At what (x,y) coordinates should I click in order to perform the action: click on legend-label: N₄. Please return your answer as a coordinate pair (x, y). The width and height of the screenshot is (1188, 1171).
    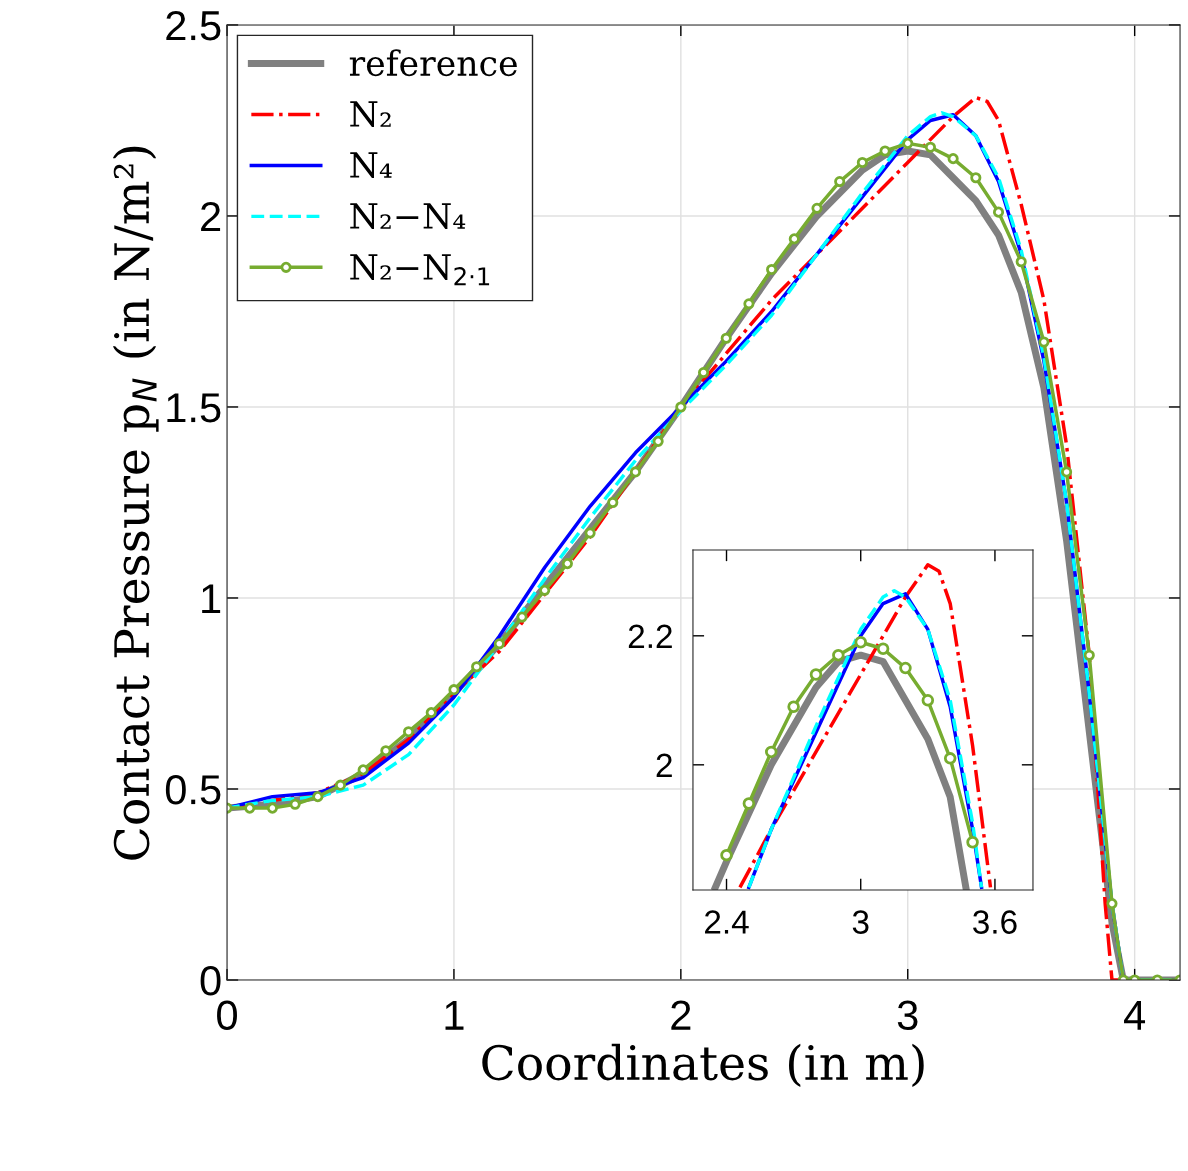
    Looking at the image, I should click on (371, 165).